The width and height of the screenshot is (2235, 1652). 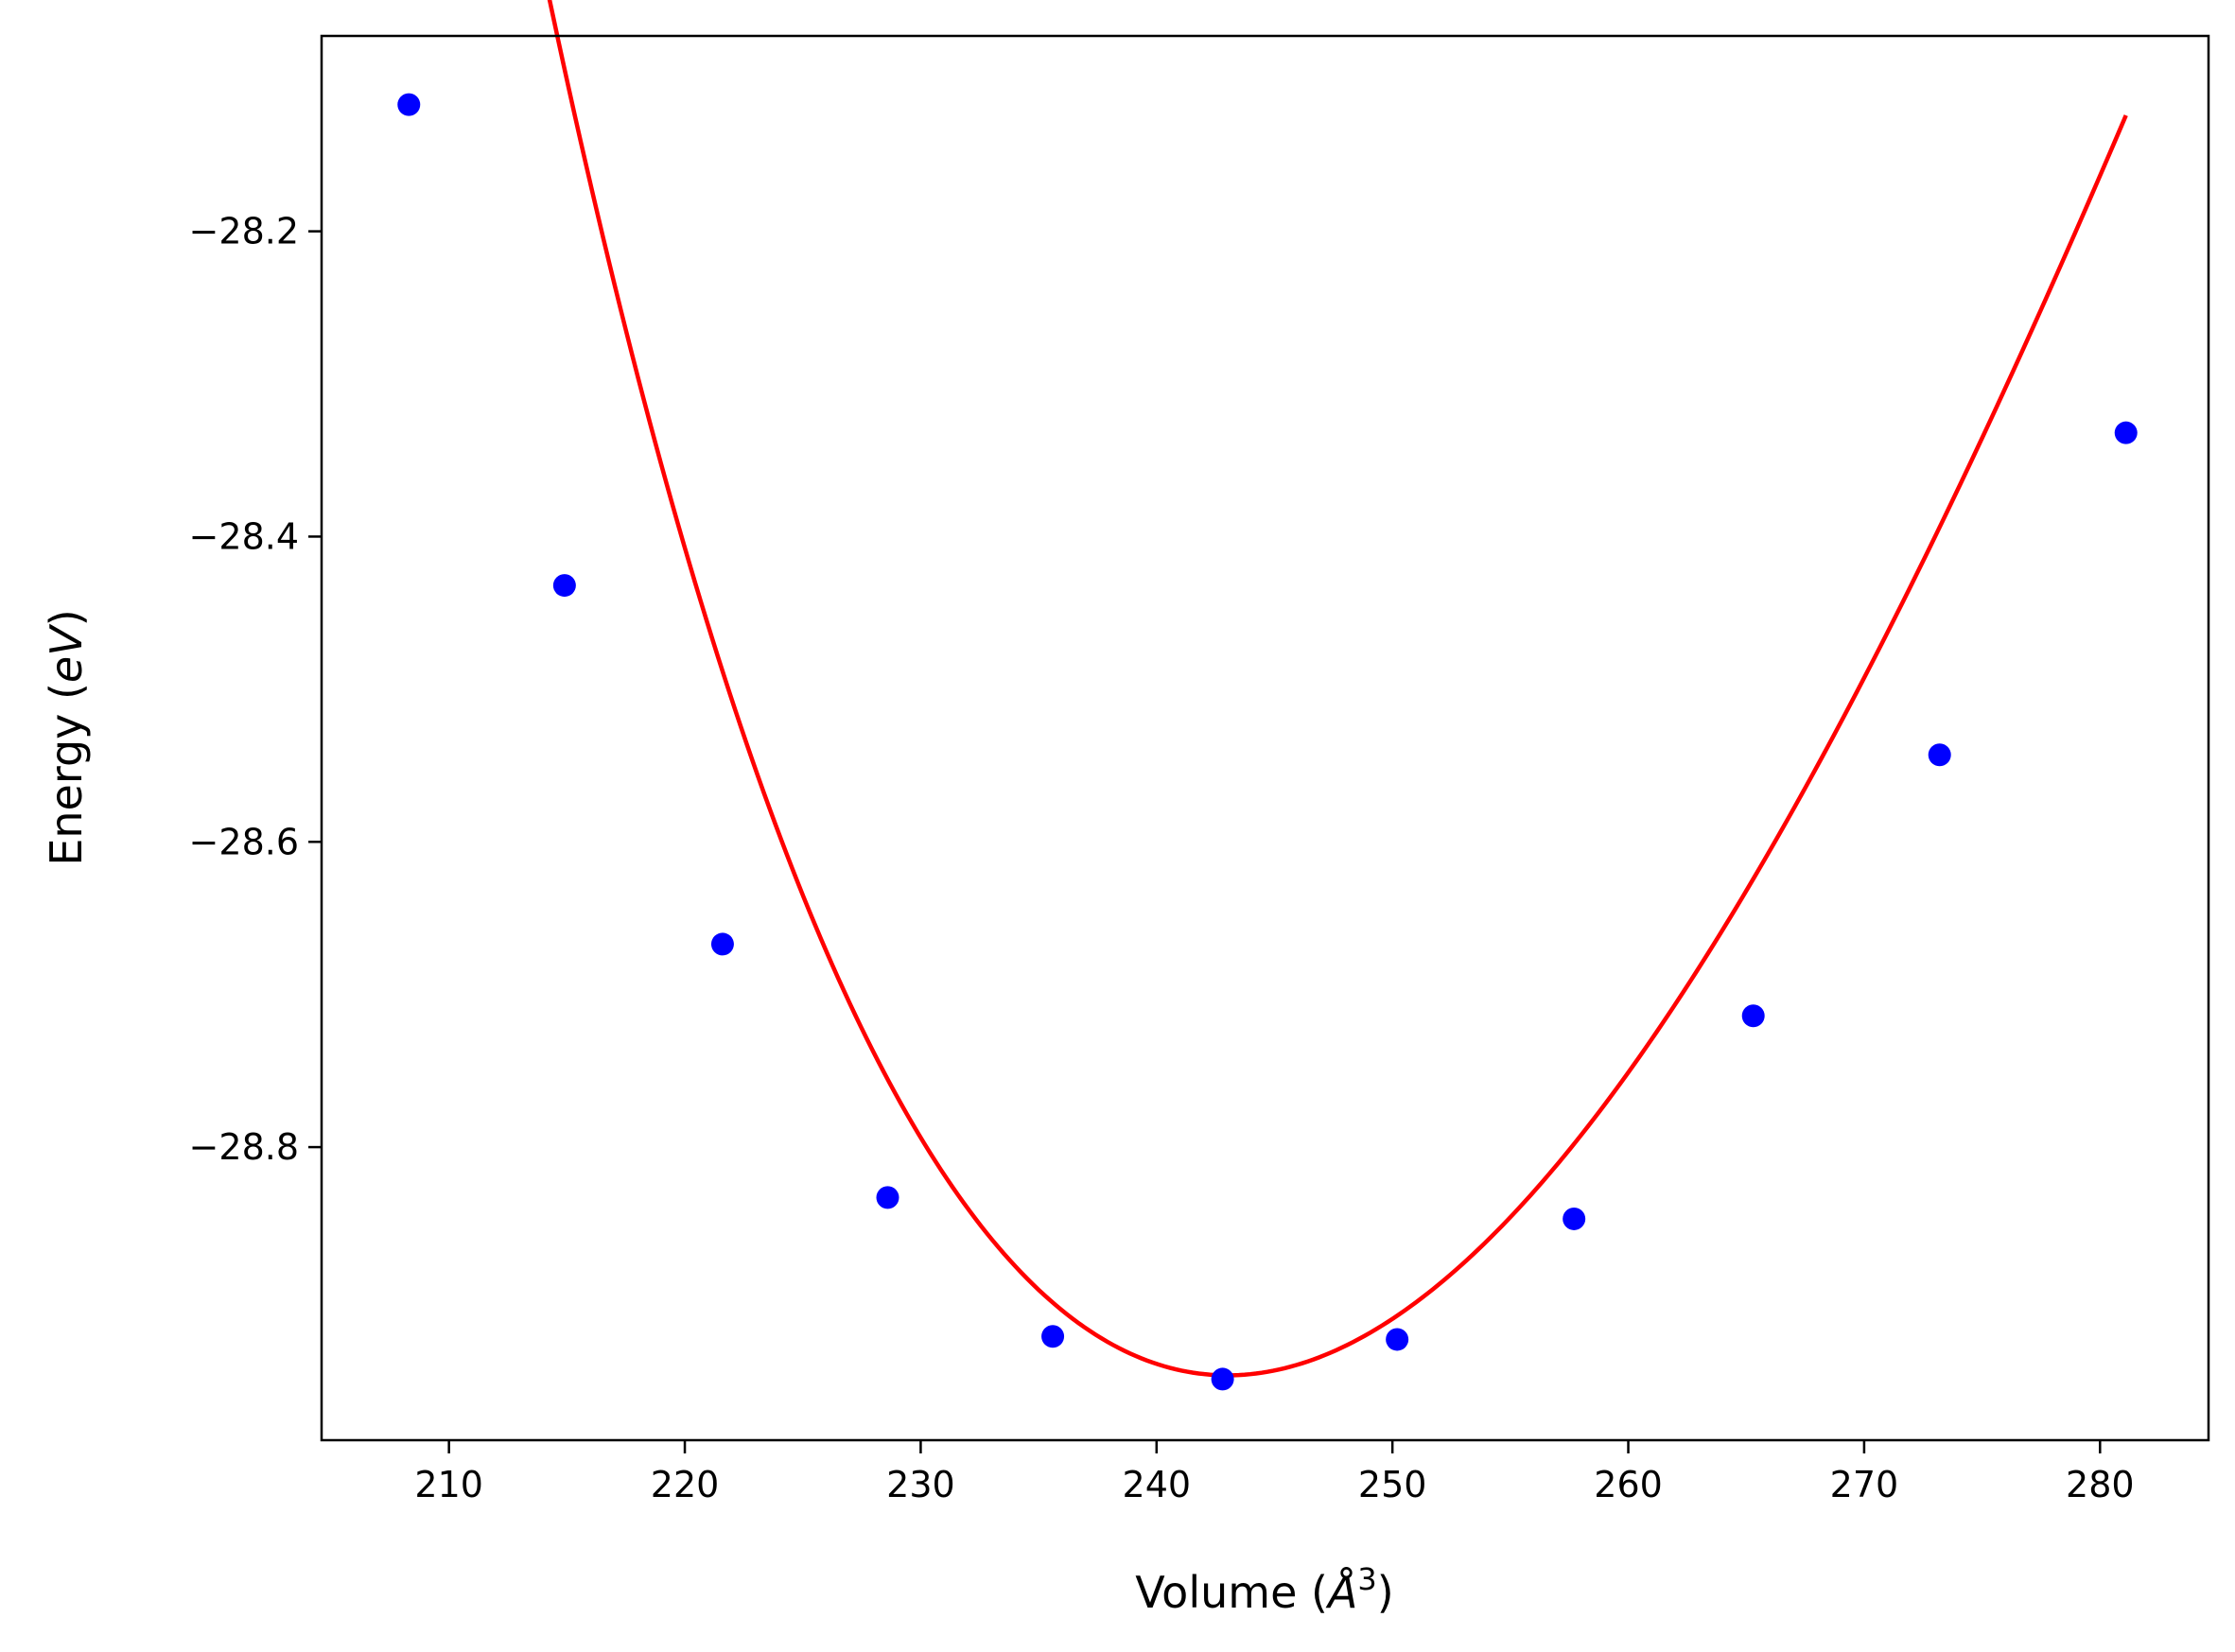 What do you see at coordinates (1274, 1473) in the screenshot?
I see `x-axis-ticks: 210 220 230 240 250 260 270 280` at bounding box center [1274, 1473].